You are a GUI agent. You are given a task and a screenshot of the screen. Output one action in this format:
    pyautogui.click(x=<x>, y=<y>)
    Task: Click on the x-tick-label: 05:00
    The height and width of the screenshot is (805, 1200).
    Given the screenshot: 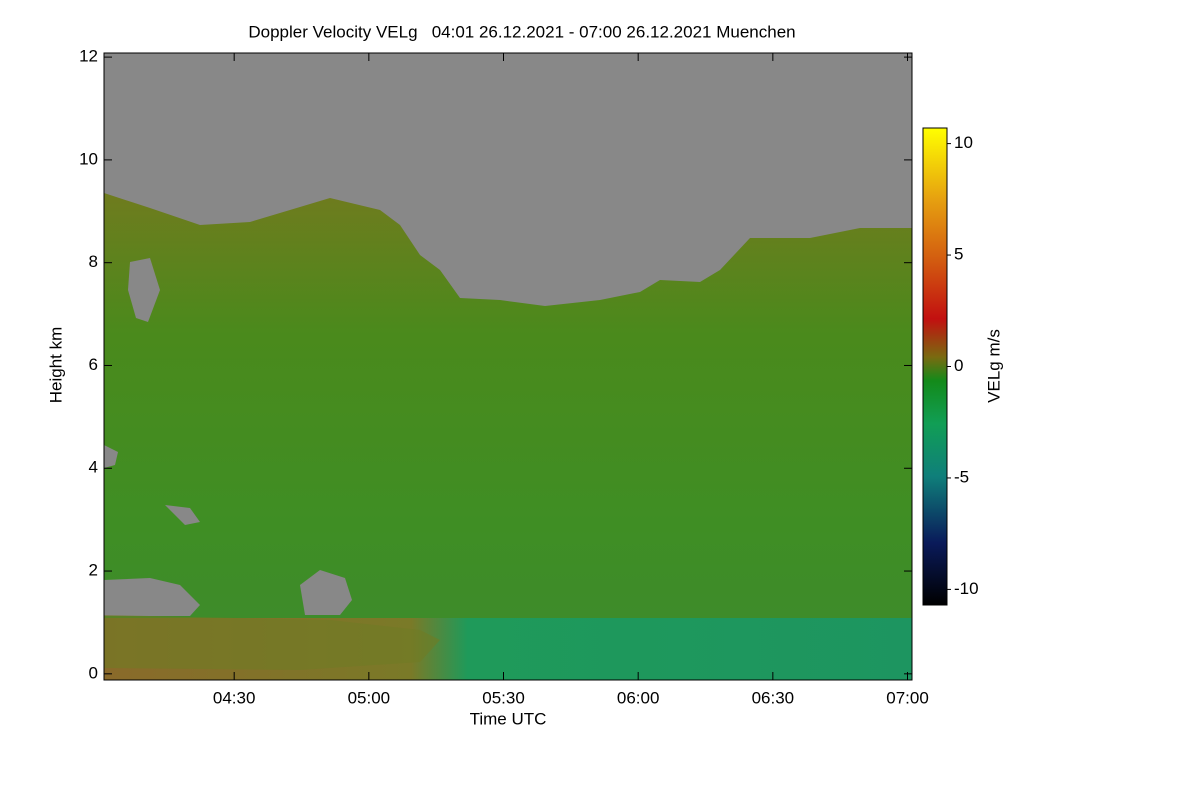 What is the action you would take?
    pyautogui.click(x=369, y=697)
    